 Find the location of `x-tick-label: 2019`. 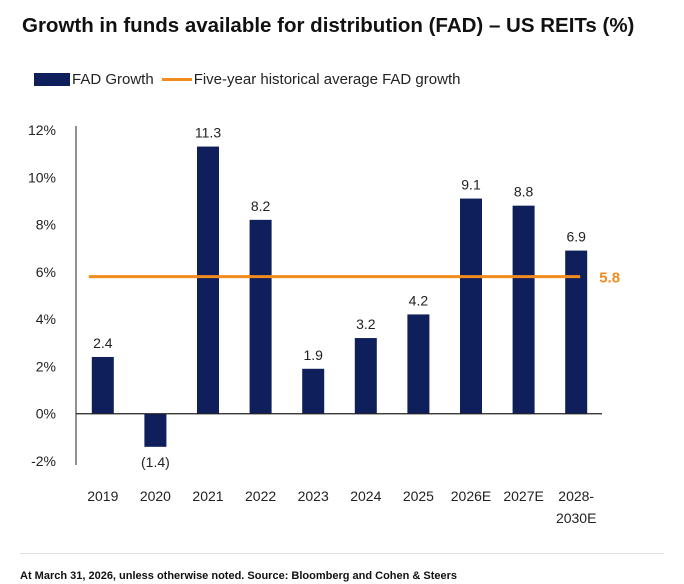

x-tick-label: 2019 is located at coordinates (102, 496).